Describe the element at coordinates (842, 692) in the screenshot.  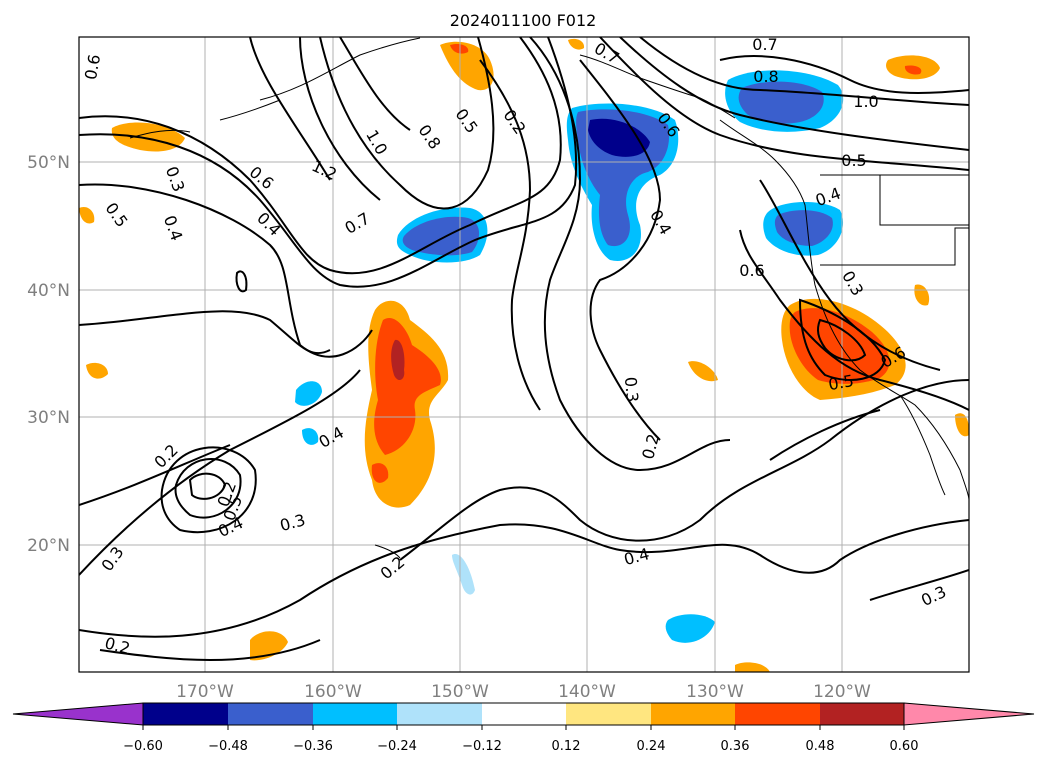
I see `lon-label-120w: 120°W` at that location.